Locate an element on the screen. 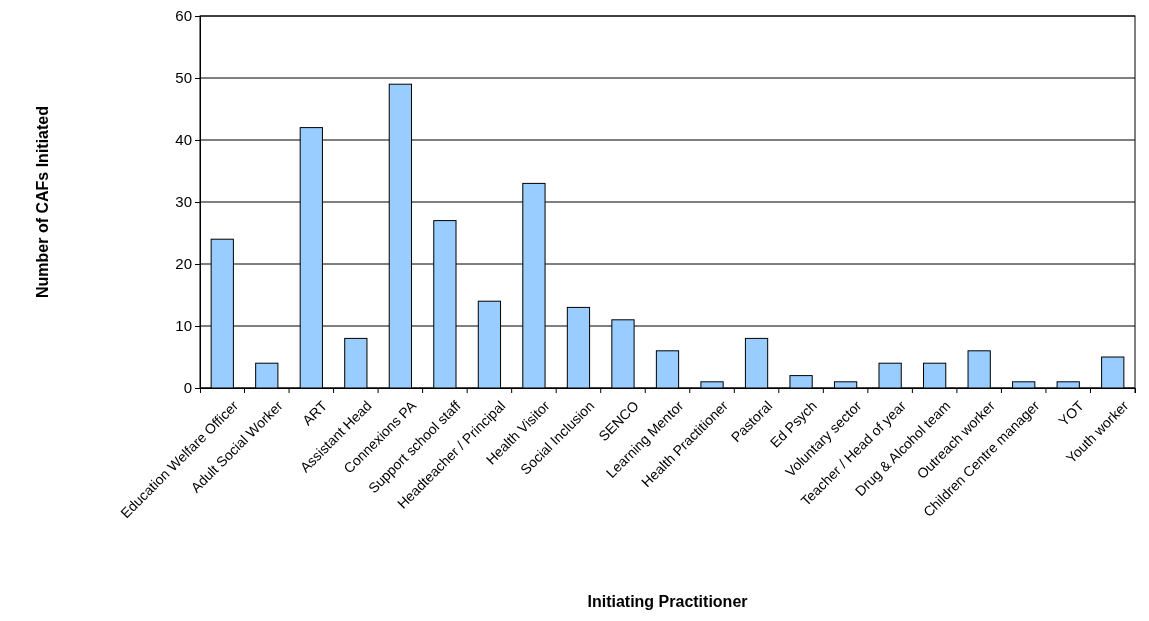 Image resolution: width=1149 pixels, height=621 pixels. y-tick-label: 60 is located at coordinates (183, 16).